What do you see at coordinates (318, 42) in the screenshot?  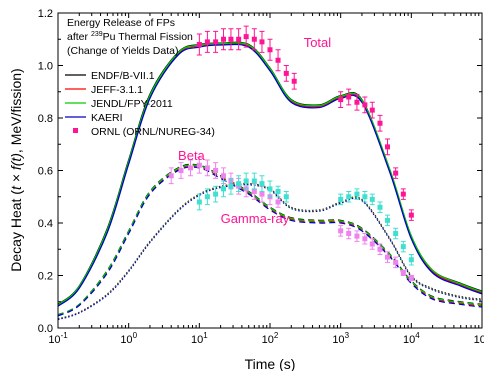 I see `annotation-total: Total` at bounding box center [318, 42].